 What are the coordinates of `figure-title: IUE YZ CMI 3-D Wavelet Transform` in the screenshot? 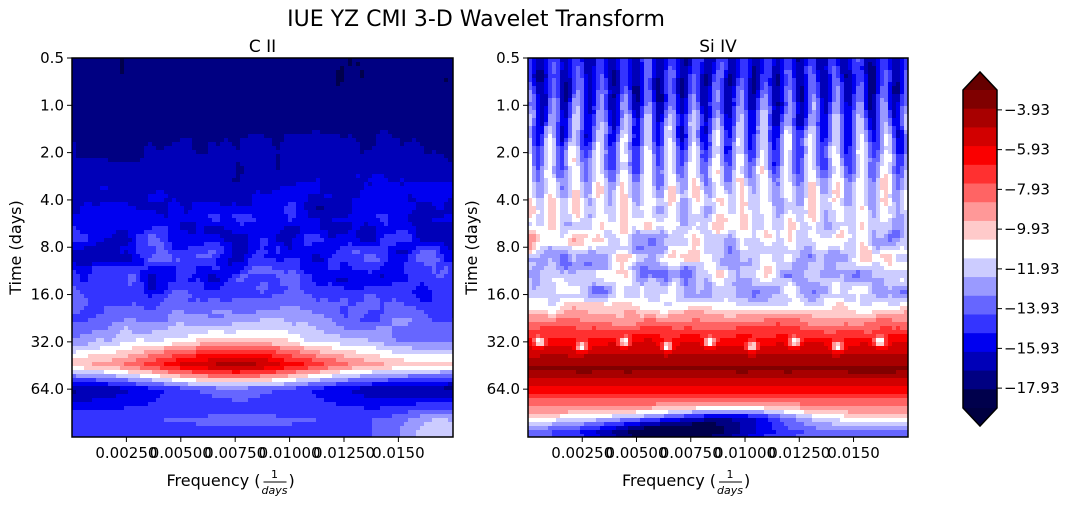 It's located at (476, 19).